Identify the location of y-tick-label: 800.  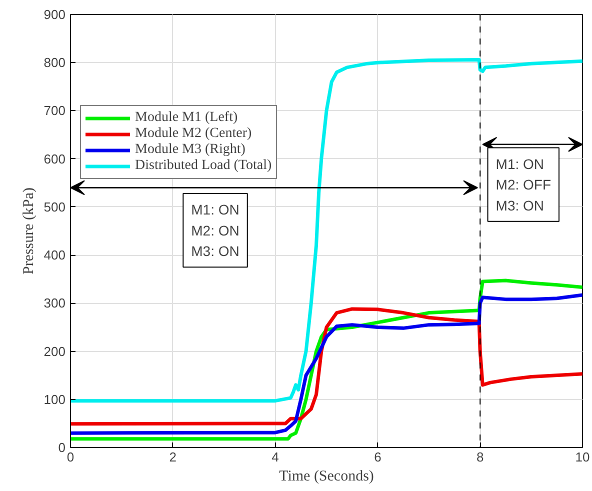
(55, 62).